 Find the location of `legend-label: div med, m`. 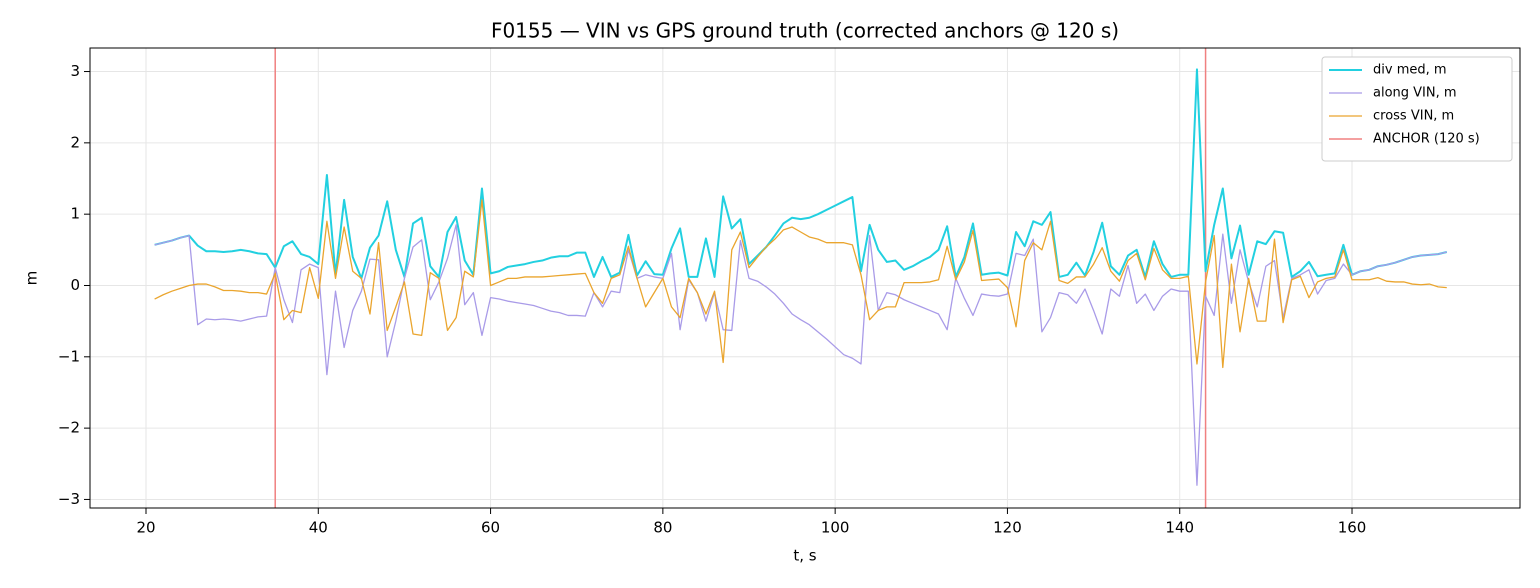

legend-label: div med, m is located at coordinates (1410, 70).